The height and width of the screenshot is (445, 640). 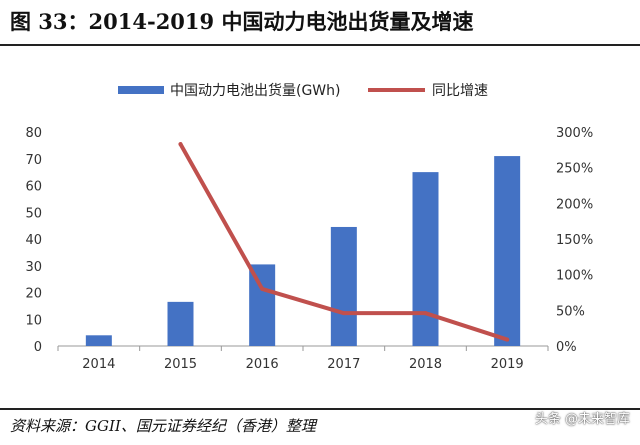 What do you see at coordinates (180, 364) in the screenshot?
I see `x-tick-label: 2015` at bounding box center [180, 364].